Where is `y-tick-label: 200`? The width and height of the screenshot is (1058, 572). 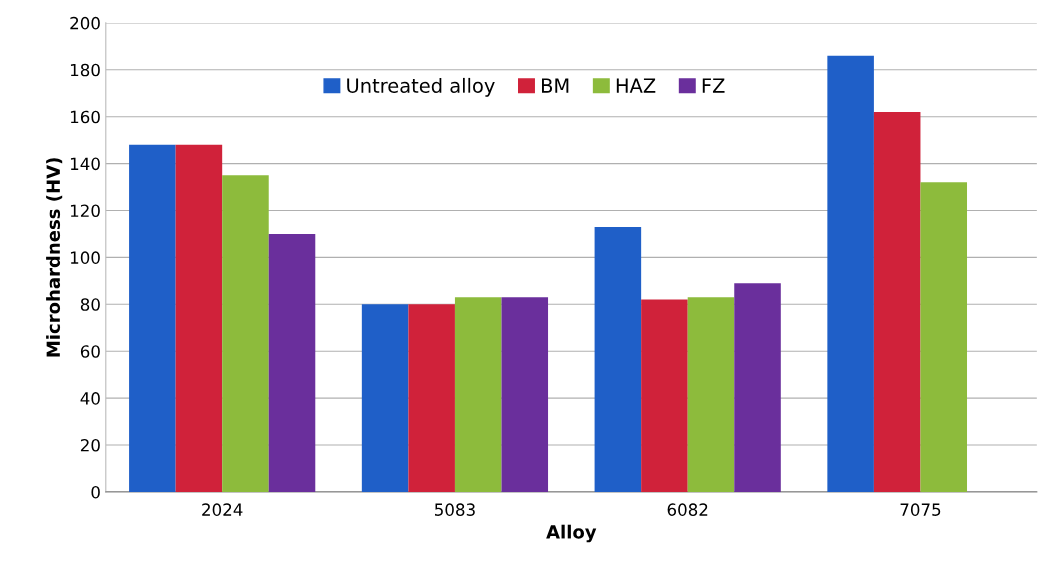
y-tick-label: 200 is located at coordinates (85, 23).